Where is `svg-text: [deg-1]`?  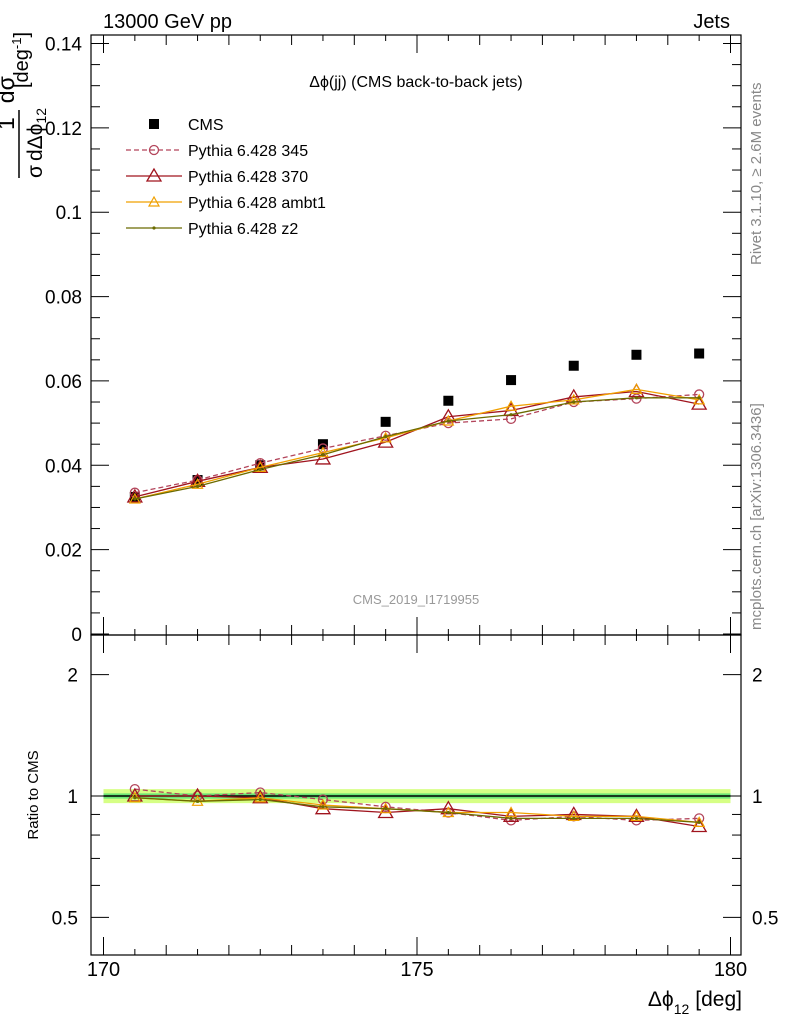
svg-text: [deg-1] is located at coordinates (21, 60).